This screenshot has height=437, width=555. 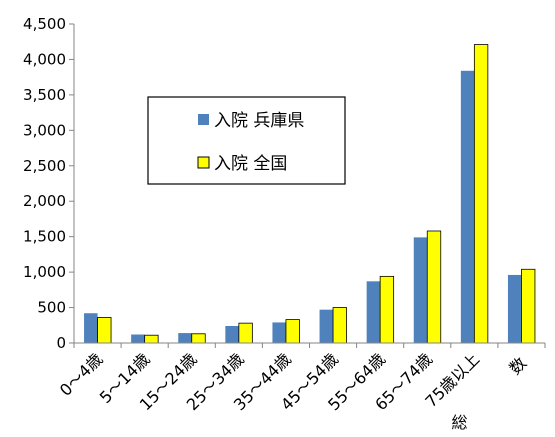 What do you see at coordinates (51, 308) in the screenshot?
I see `y-tick-label: 500` at bounding box center [51, 308].